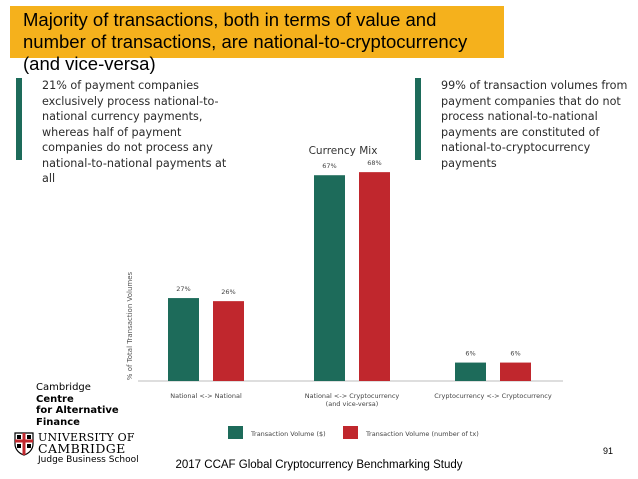 Image resolution: width=638 pixels, height=479 pixels. What do you see at coordinates (515, 354) in the screenshot?
I see `data-label-1-2: 6%` at bounding box center [515, 354].